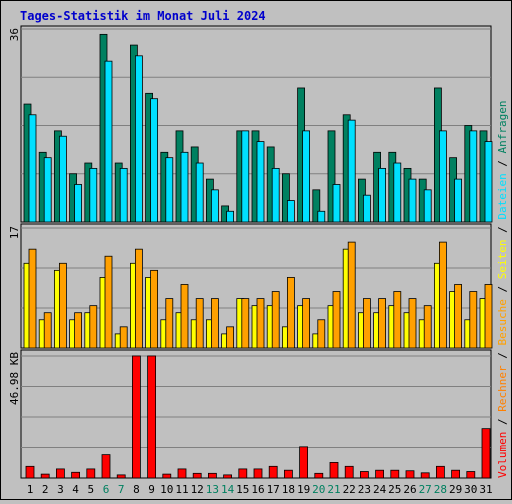 The width and height of the screenshot is (512, 504). What do you see at coordinates (143, 16) in the screenshot?
I see `chart-title: Tages-Statistik im Monat Juli 2024` at bounding box center [143, 16].